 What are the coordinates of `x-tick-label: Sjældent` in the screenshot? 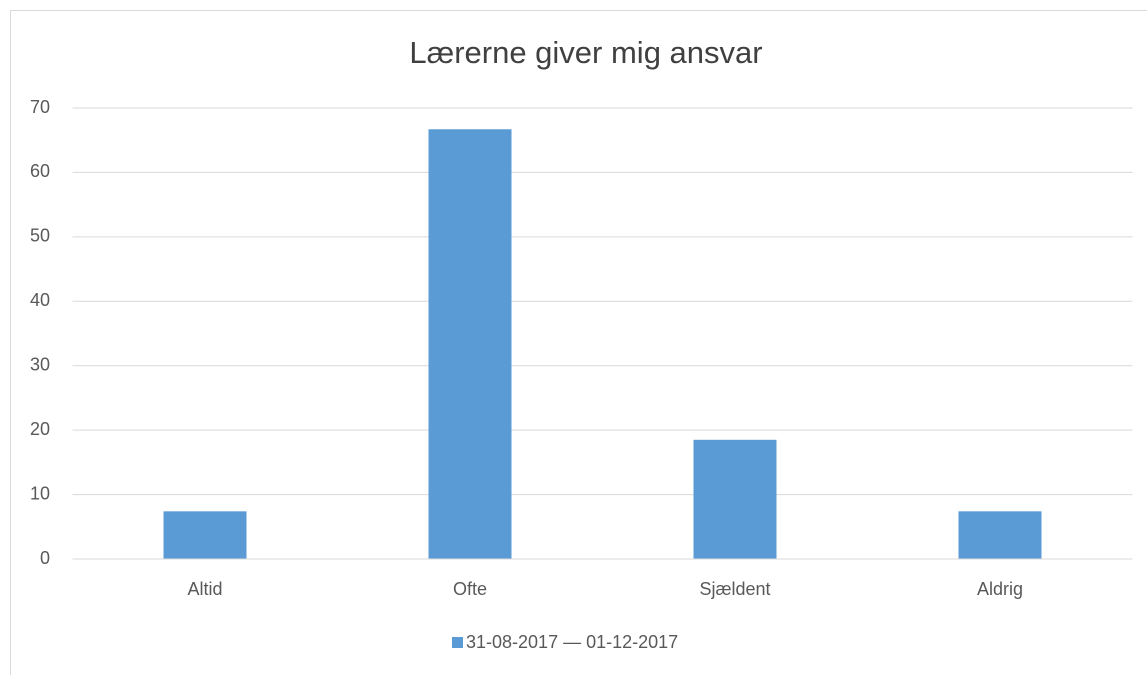 It's located at (734, 589).